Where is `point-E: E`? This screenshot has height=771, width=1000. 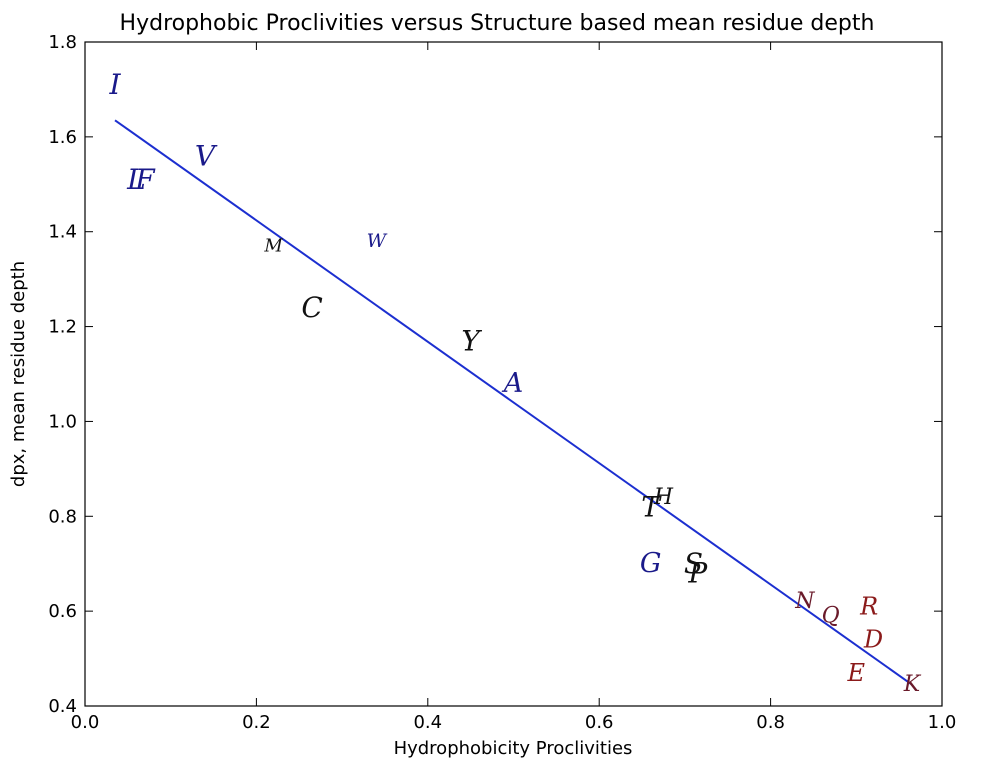 point-E: E is located at coordinates (856, 673).